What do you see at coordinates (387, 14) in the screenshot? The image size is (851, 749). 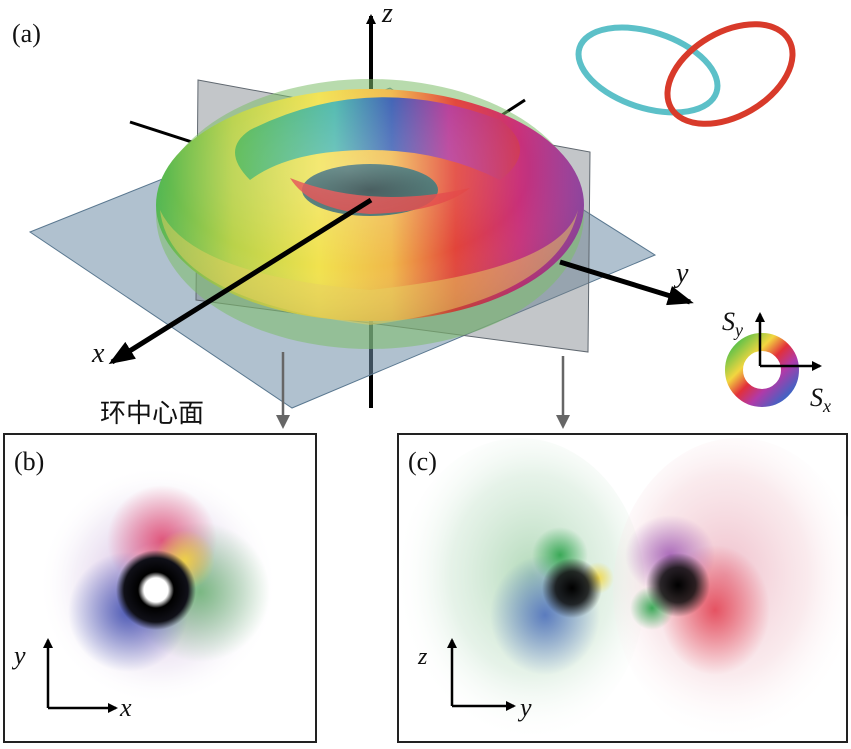 I see `z-axis-label: z` at bounding box center [387, 14].